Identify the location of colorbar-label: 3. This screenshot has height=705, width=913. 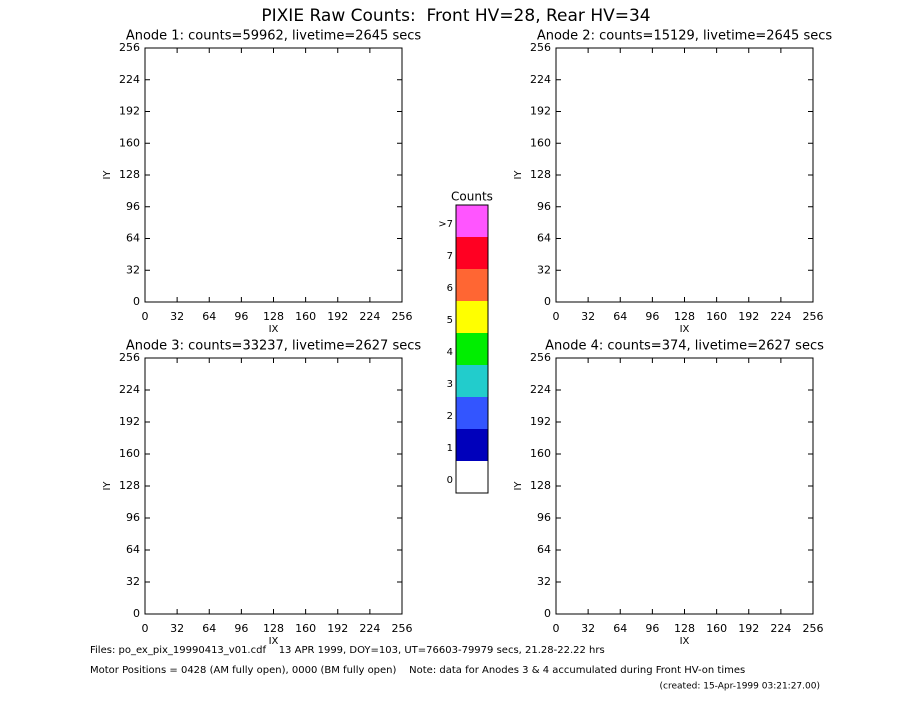
(450, 384).